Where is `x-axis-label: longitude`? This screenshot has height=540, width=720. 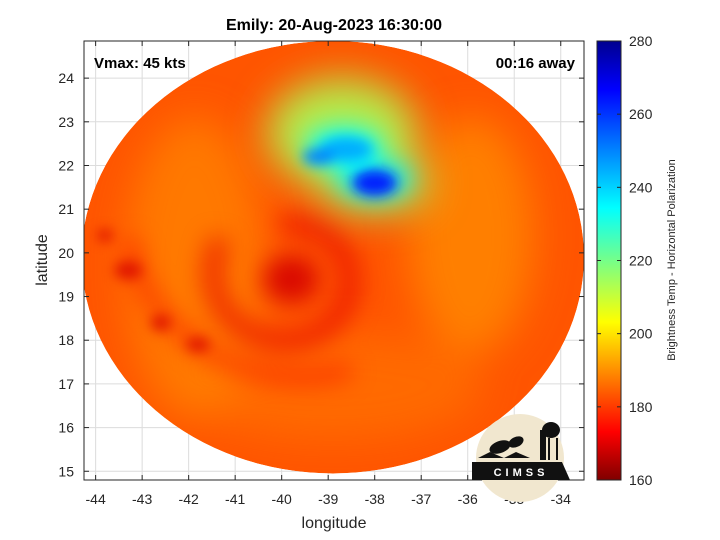
x-axis-label: longitude is located at coordinates (334, 523).